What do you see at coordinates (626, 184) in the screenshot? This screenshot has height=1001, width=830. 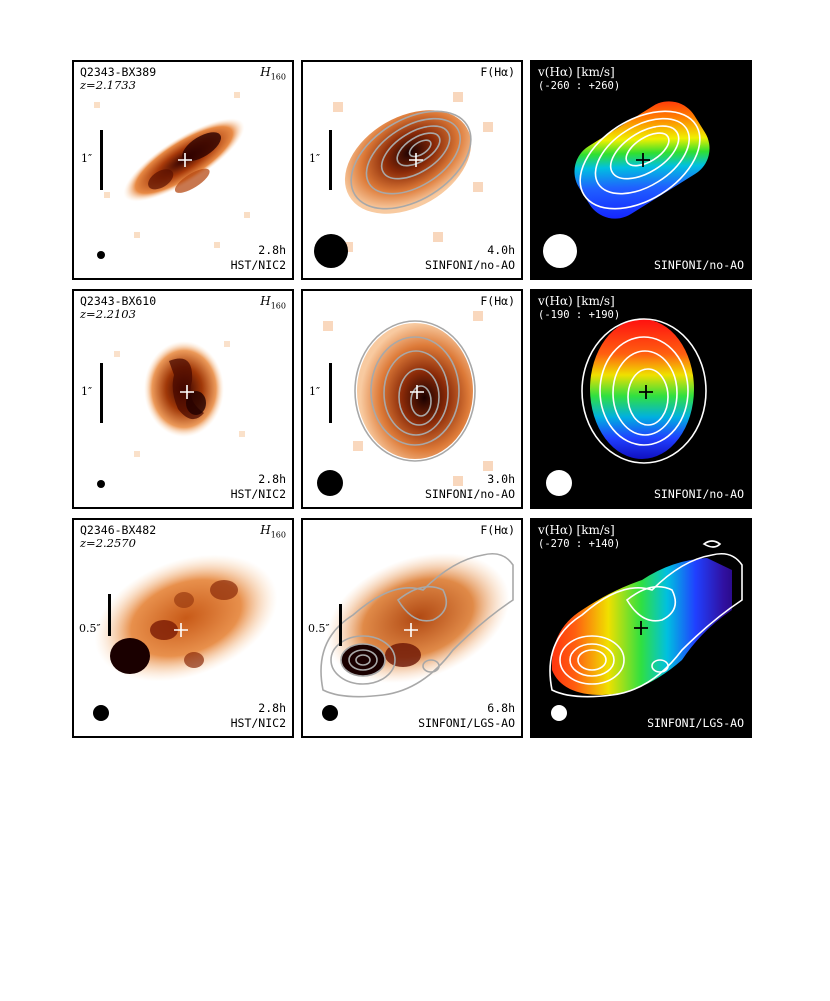 I see `velocity-map-bx389` at bounding box center [626, 184].